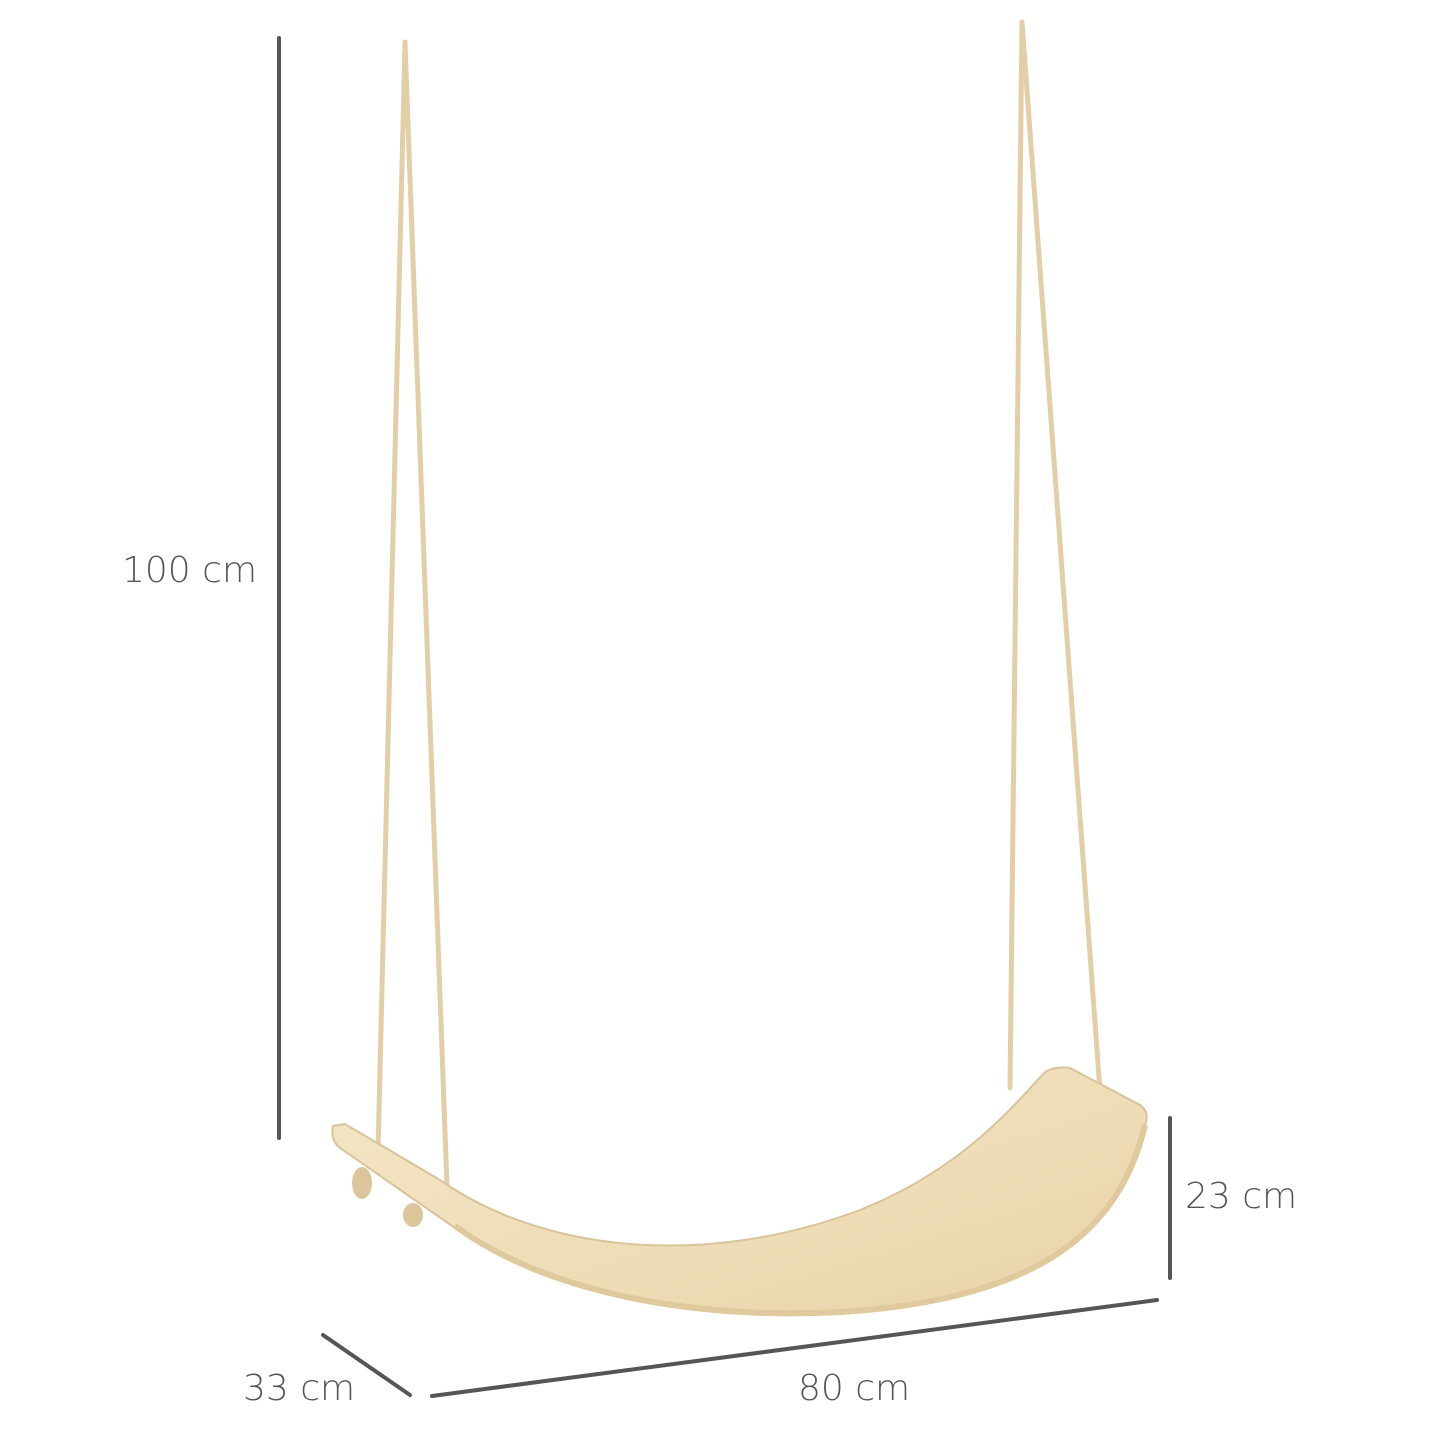 This screenshot has width=1445, height=1445. Describe the element at coordinates (190, 570) in the screenshot. I see `height-label: 100 cm` at that location.